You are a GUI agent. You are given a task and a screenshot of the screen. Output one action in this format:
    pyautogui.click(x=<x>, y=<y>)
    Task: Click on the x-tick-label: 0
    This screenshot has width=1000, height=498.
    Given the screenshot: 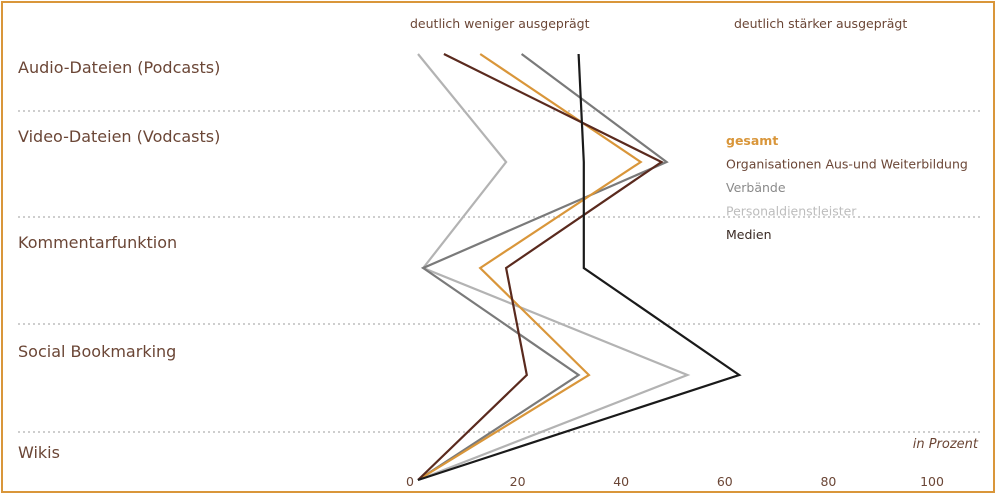 What is the action you would take?
    pyautogui.click(x=410, y=481)
    